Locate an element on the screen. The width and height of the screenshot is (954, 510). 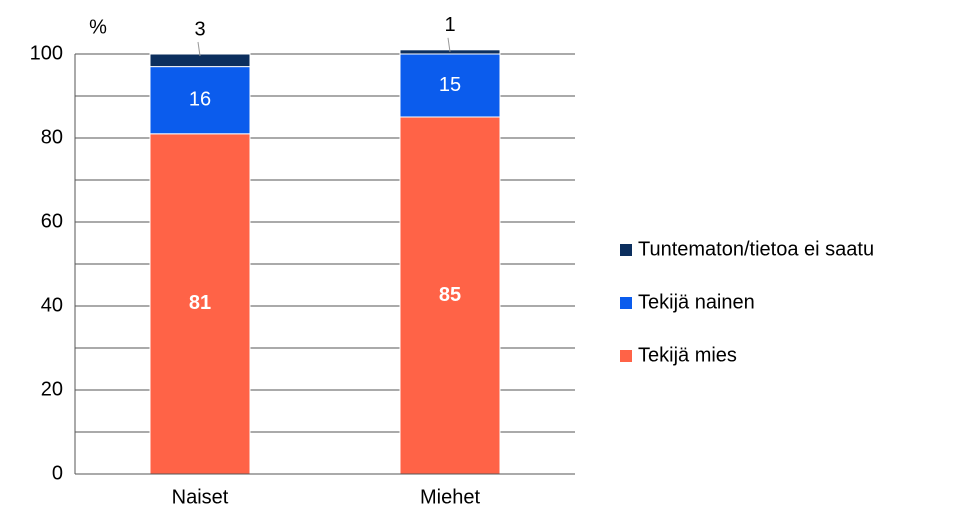
x-tick-label: Miehet is located at coordinates (450, 497).